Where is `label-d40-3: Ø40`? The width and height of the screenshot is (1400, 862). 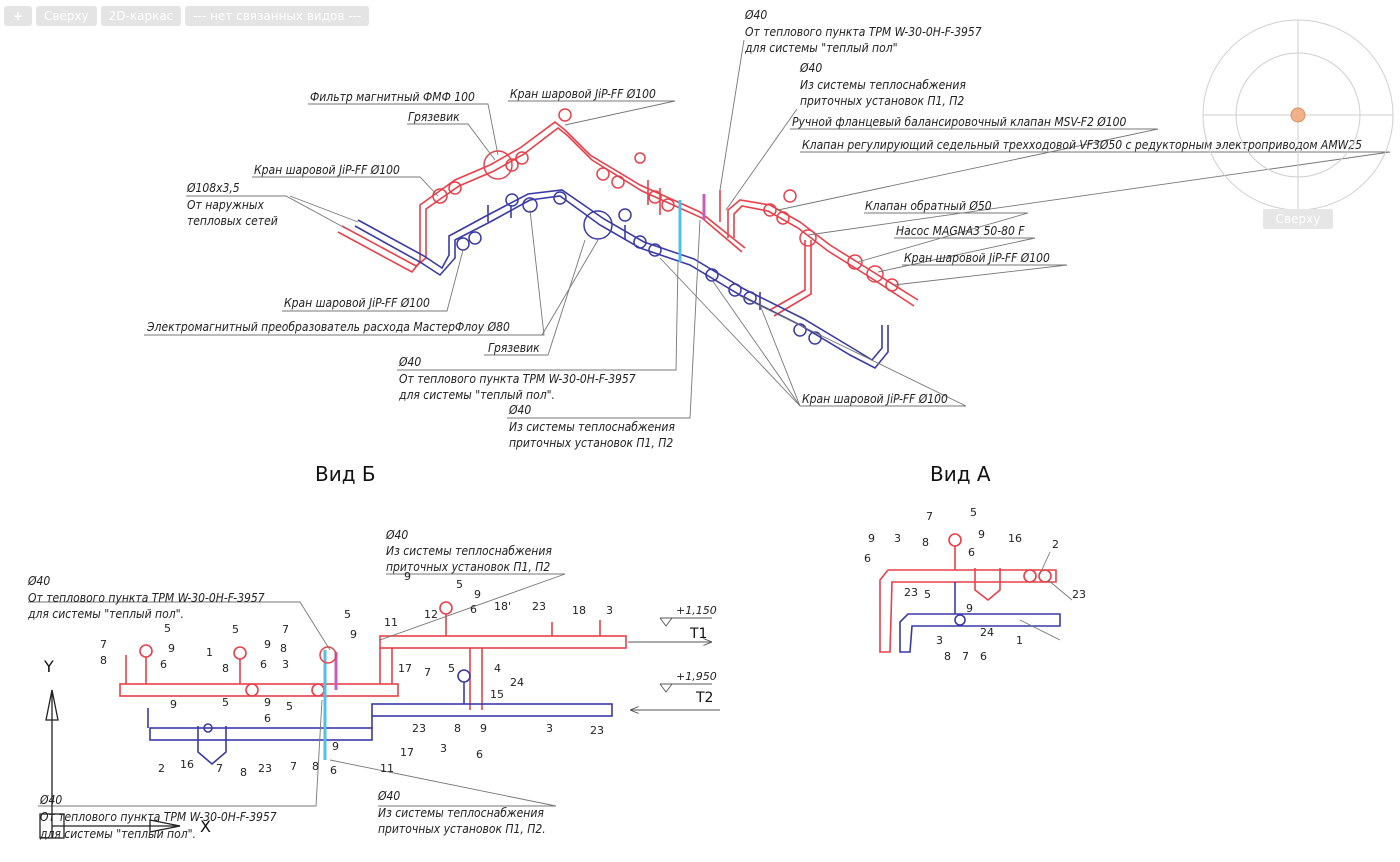 label-d40-3: Ø40 is located at coordinates (755, 15).